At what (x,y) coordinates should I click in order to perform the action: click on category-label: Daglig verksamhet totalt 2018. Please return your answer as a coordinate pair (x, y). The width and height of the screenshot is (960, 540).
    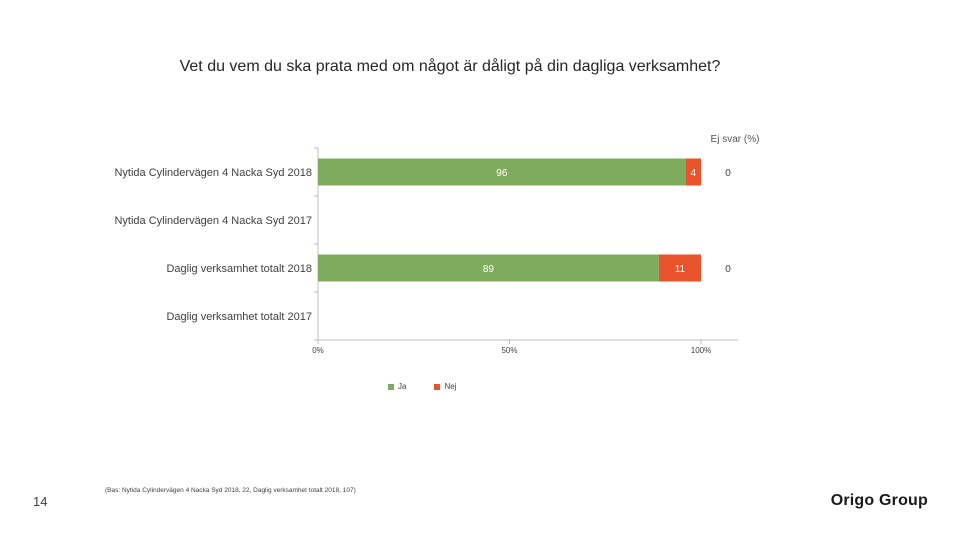
    Looking at the image, I should click on (239, 269).